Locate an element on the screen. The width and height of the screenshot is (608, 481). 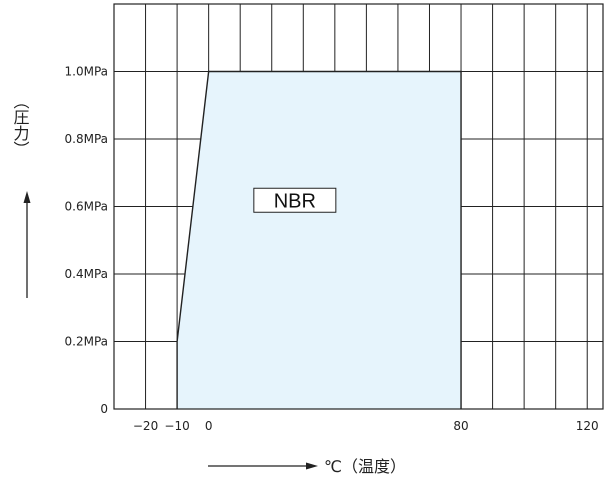
nbr-label-box is located at coordinates (295, 200).